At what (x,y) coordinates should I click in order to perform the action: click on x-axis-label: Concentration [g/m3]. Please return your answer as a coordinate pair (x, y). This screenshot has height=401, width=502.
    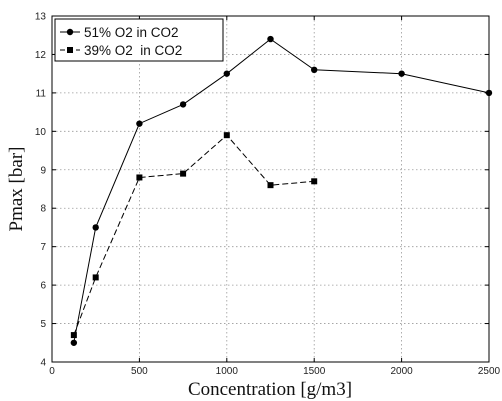
    Looking at the image, I should click on (270, 389).